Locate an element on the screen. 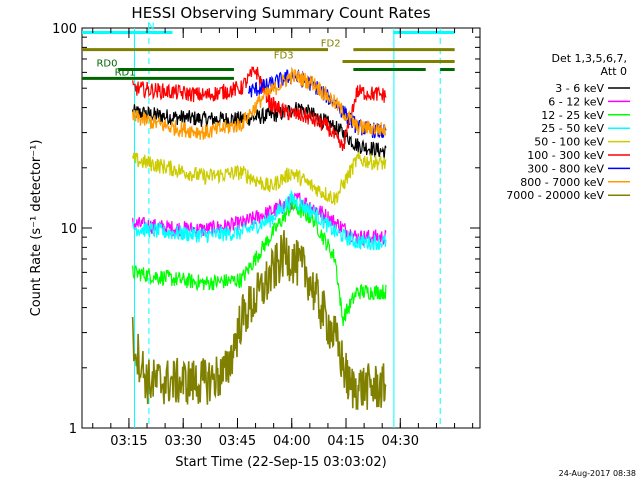  legend-label-1: 3 - 6 keV is located at coordinates (579, 88).